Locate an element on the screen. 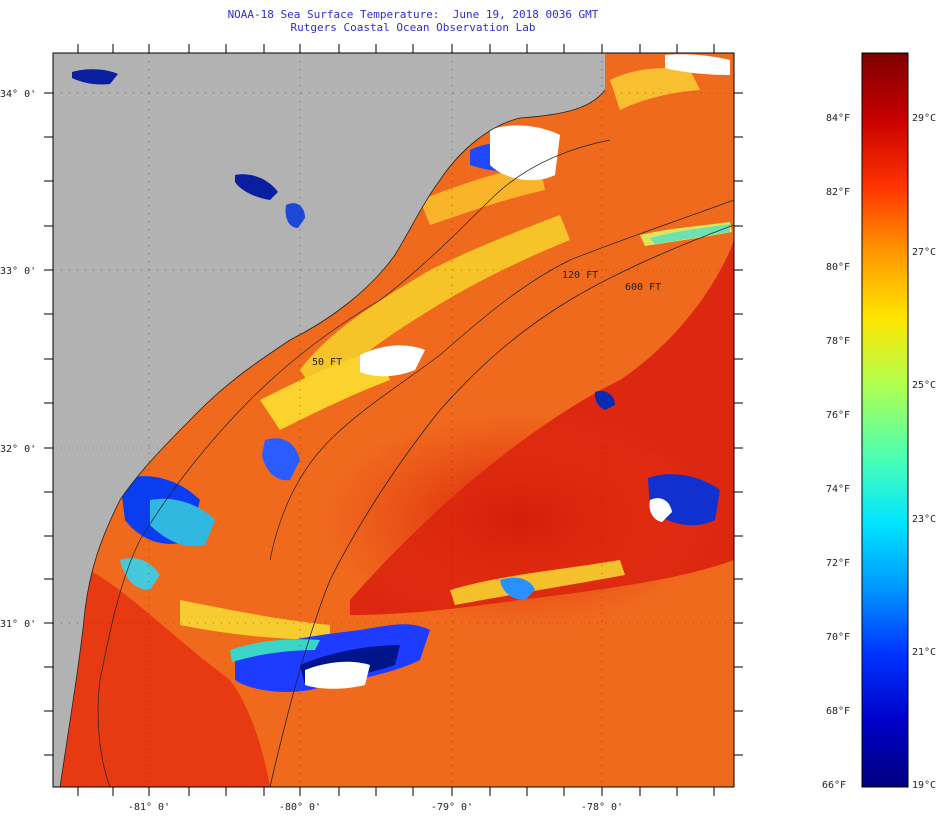 The height and width of the screenshot is (817, 944). cloud-mid is located at coordinates (392, 361).